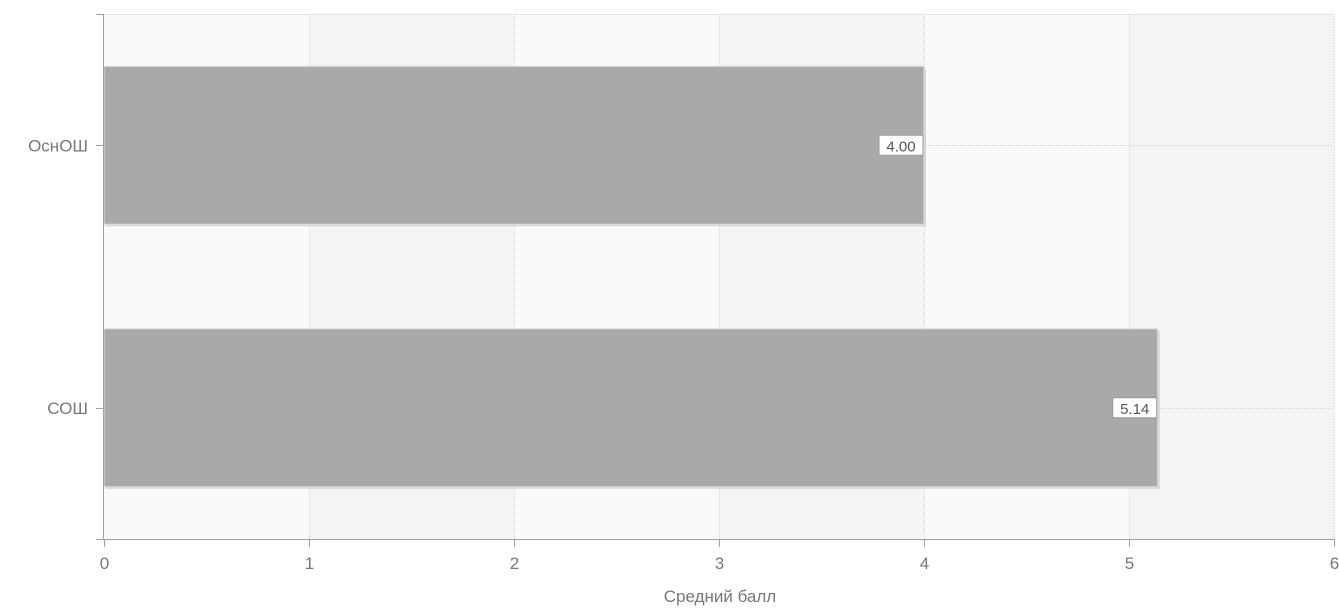 The height and width of the screenshot is (615, 1339). What do you see at coordinates (58, 145) in the screenshot?
I see `y-tick-label: ОснОШ` at bounding box center [58, 145].